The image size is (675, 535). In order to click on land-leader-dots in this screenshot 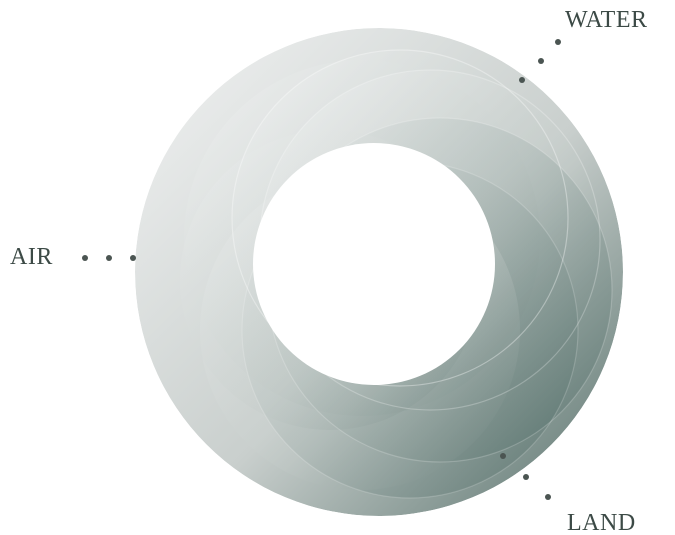, I will do `click(525, 476)`.